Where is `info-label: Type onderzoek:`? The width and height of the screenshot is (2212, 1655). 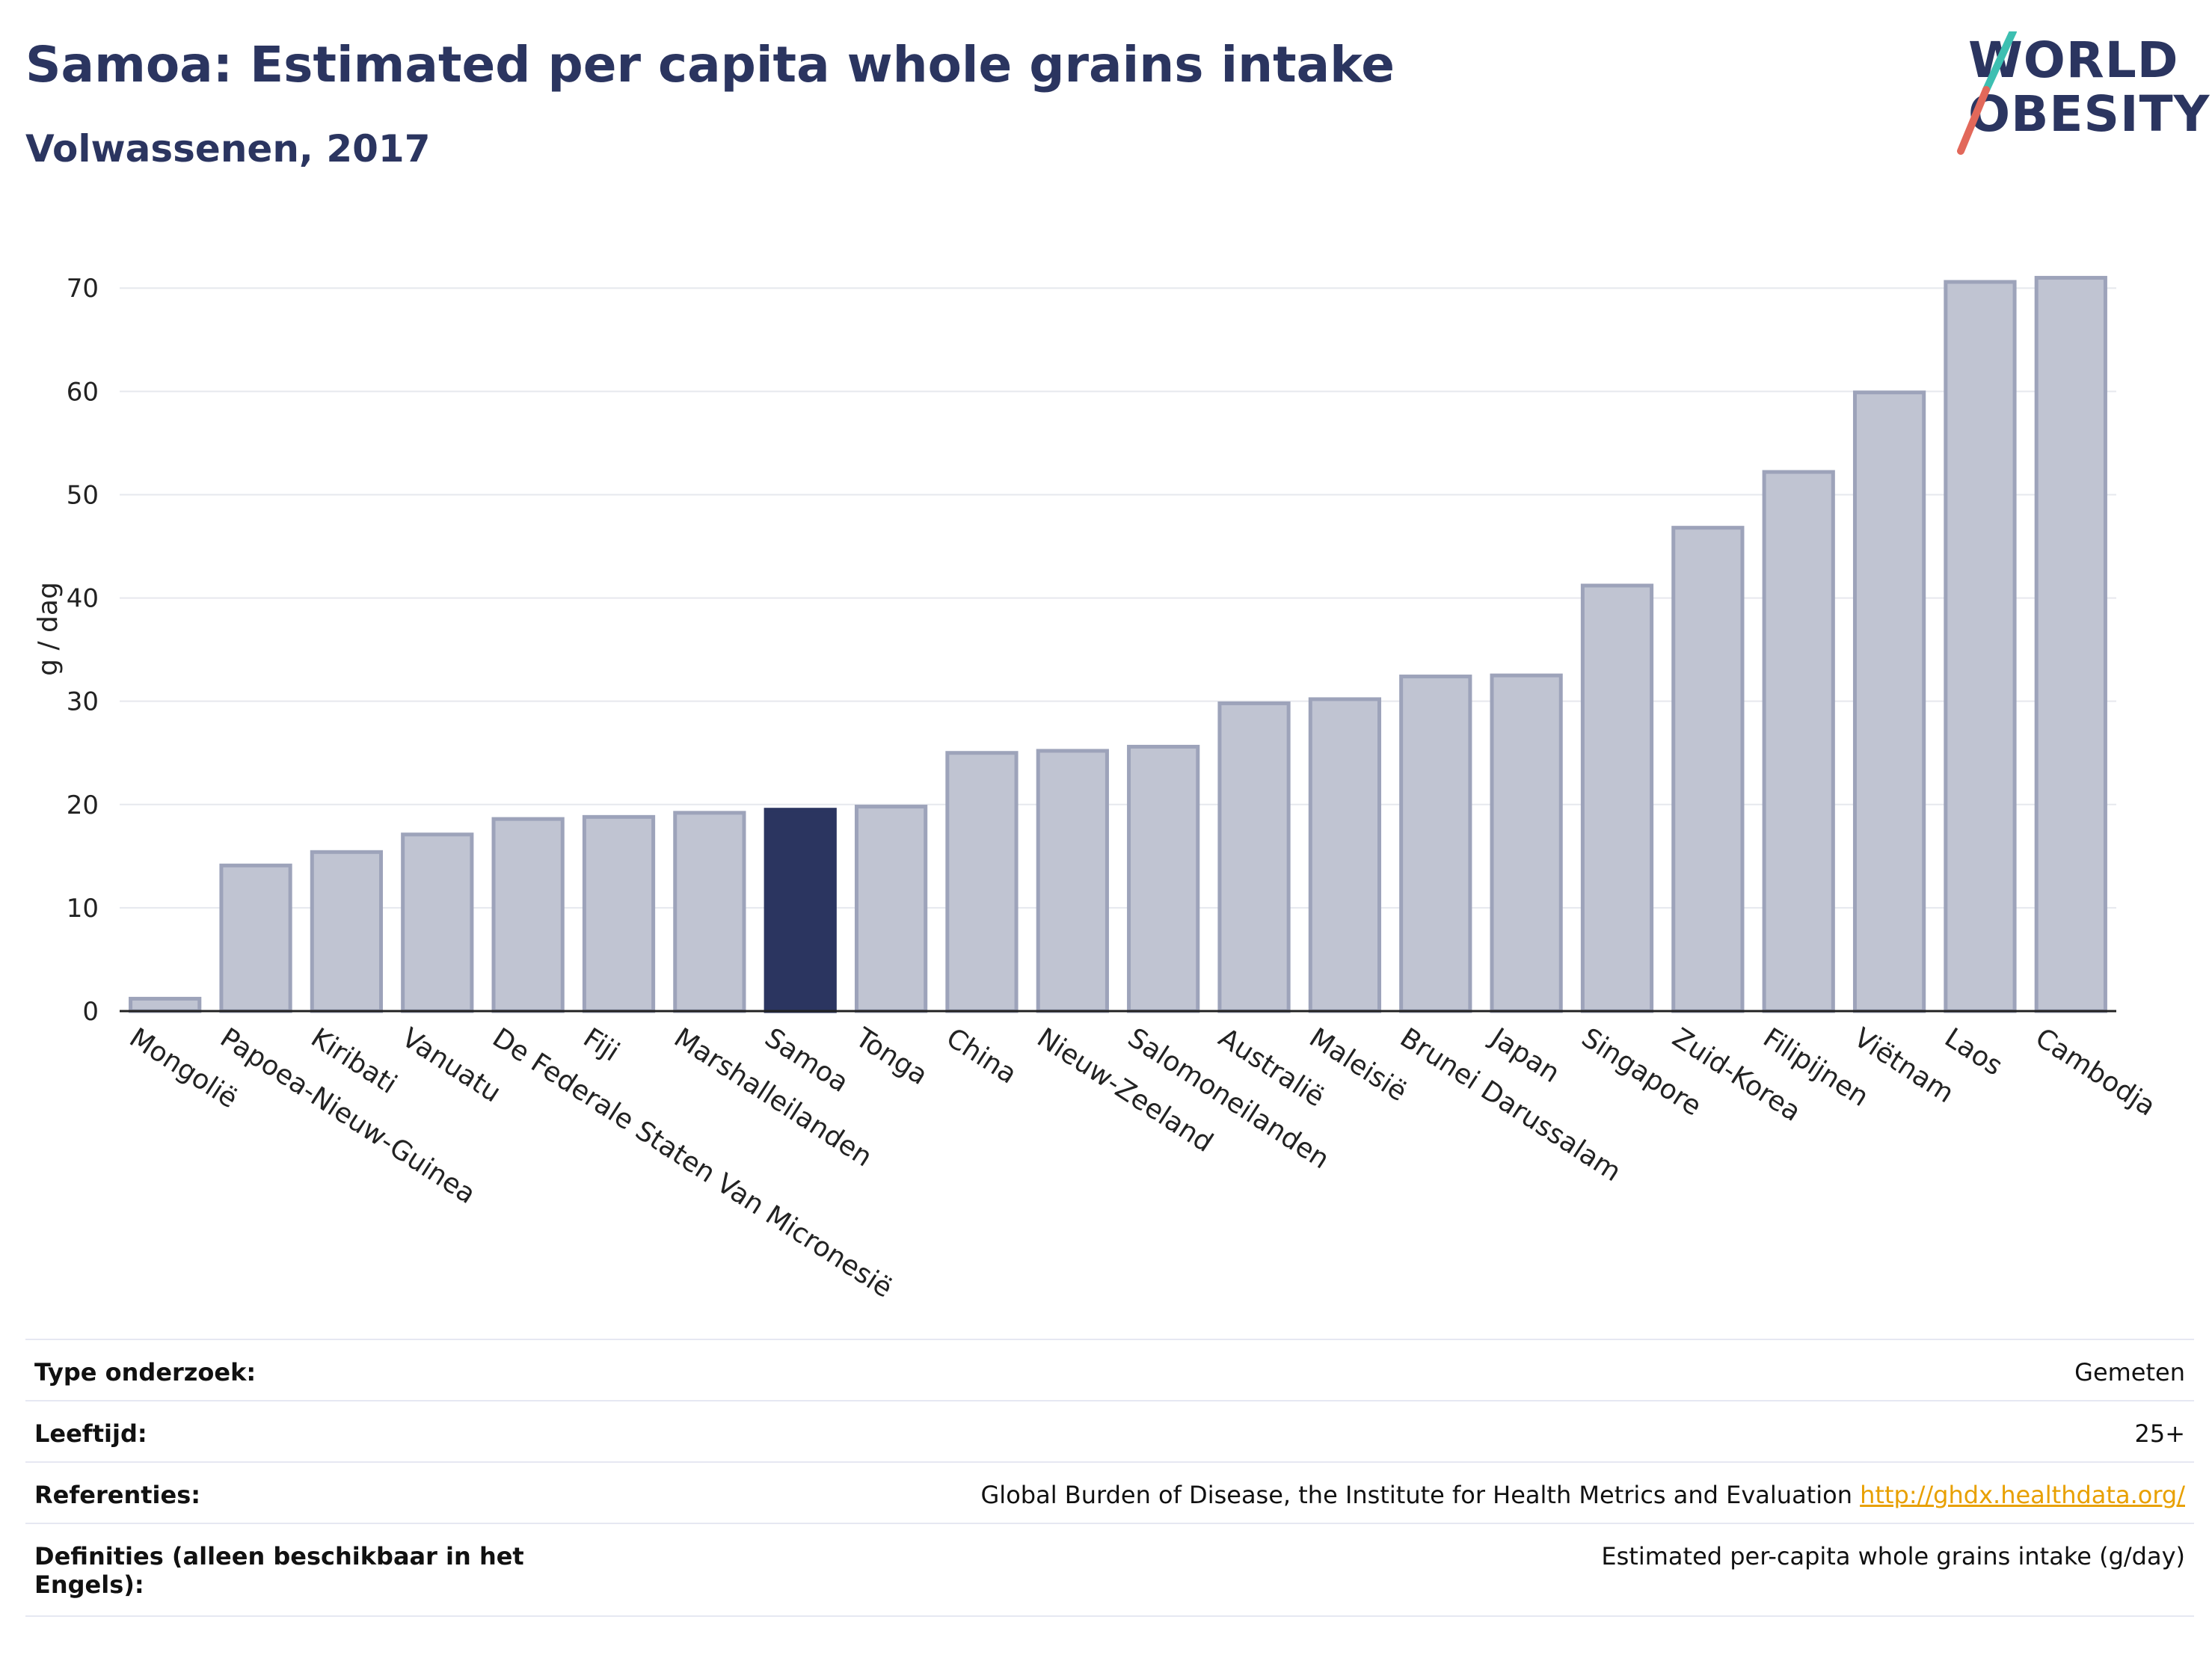
info-label: Type onderzoek: is located at coordinates (145, 1372).